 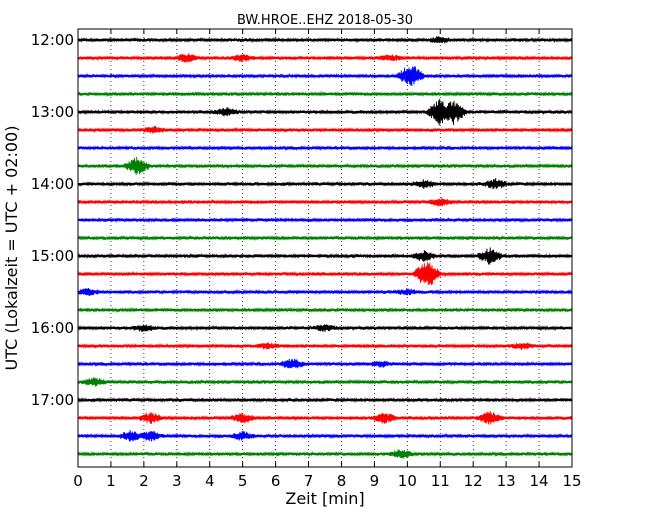 What do you see at coordinates (324, 498) in the screenshot?
I see `x-axis-label: Zeit [min]` at bounding box center [324, 498].